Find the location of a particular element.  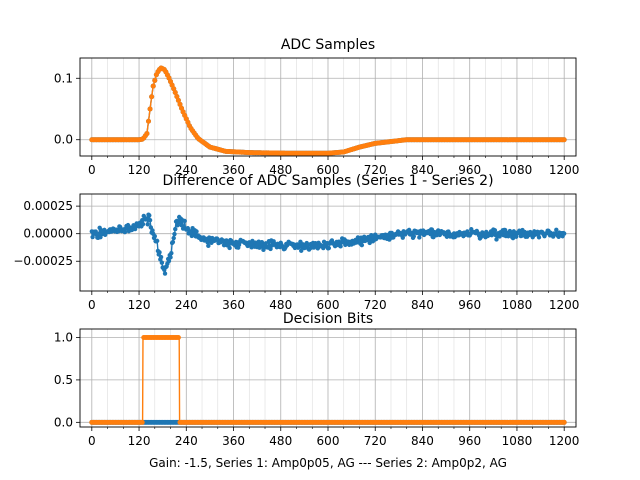

decision-bits-series-2-markers is located at coordinates (328, 379).